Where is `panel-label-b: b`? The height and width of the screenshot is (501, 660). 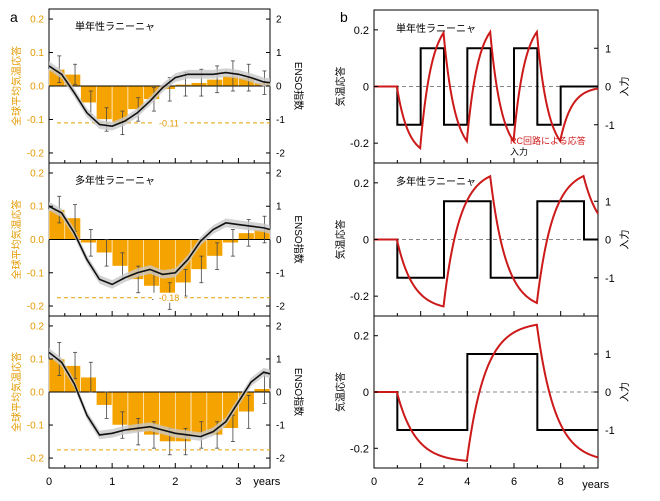 panel-label-b: b is located at coordinates (344, 17).